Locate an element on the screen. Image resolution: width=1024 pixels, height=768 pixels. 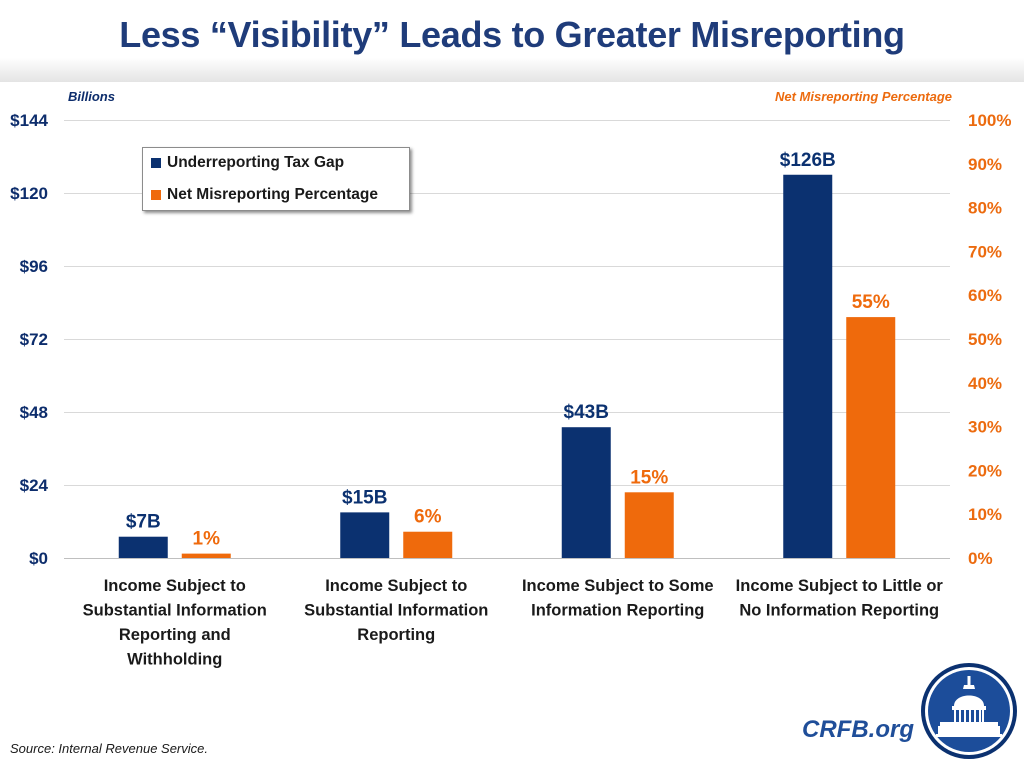
left-axis-tick-label: $120 is located at coordinates (29, 193).